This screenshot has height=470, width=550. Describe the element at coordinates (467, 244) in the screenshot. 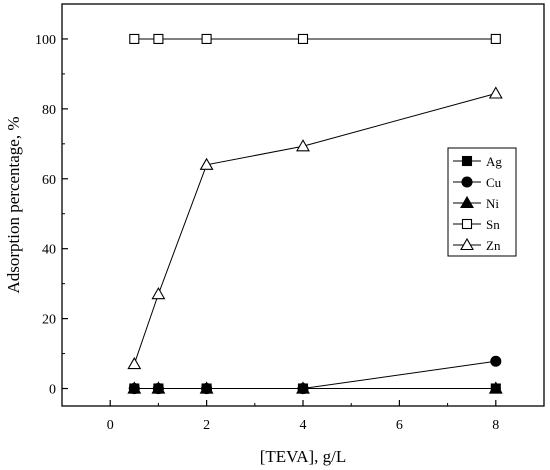

I see `legend-marker-zn` at that location.